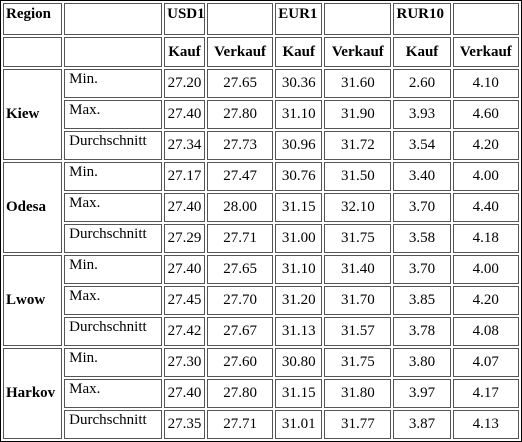 The height and width of the screenshot is (442, 522). What do you see at coordinates (33, 300) in the screenshot?
I see `region-name: Lwow` at bounding box center [33, 300].